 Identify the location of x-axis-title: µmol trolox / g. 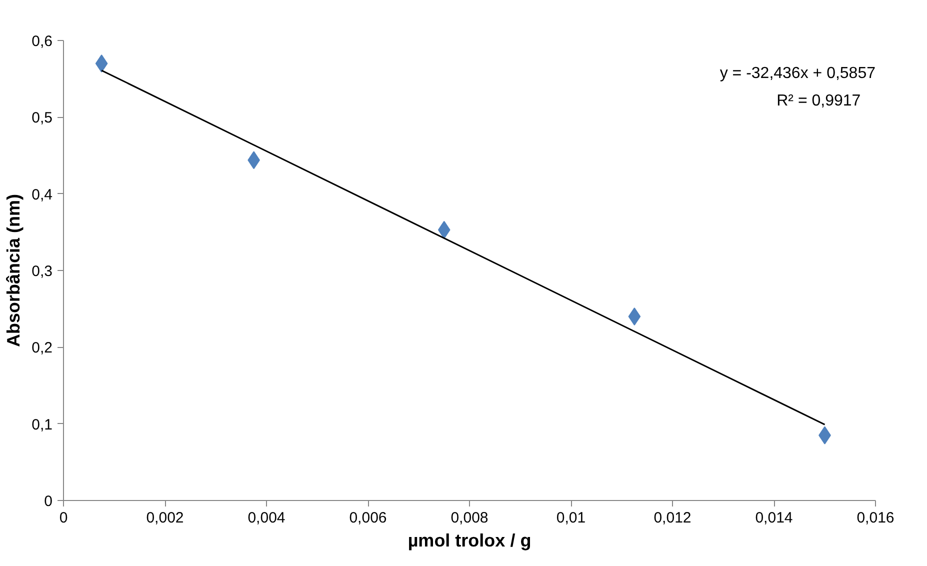
(470, 540).